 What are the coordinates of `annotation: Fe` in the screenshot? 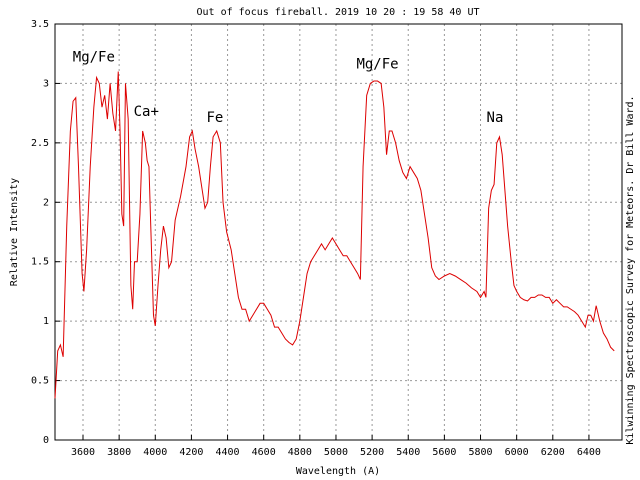 It's located at (214, 118).